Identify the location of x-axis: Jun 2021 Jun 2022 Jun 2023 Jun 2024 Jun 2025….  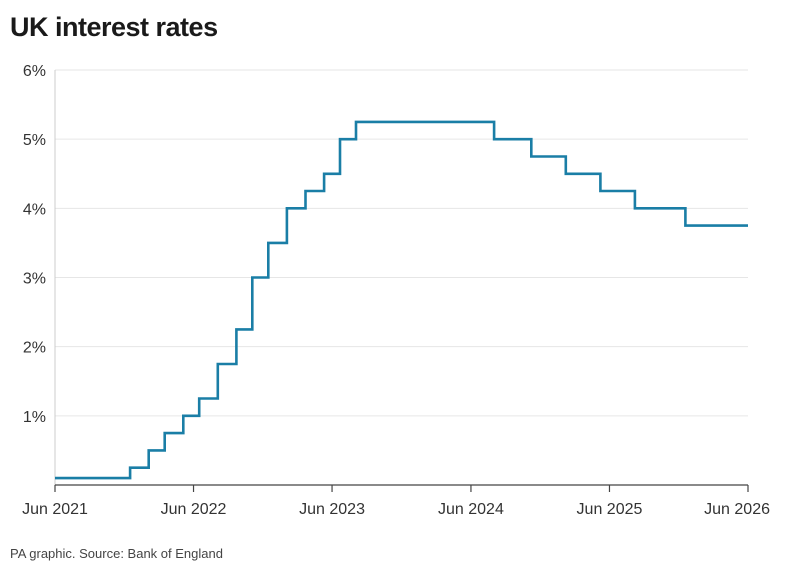
(396, 501).